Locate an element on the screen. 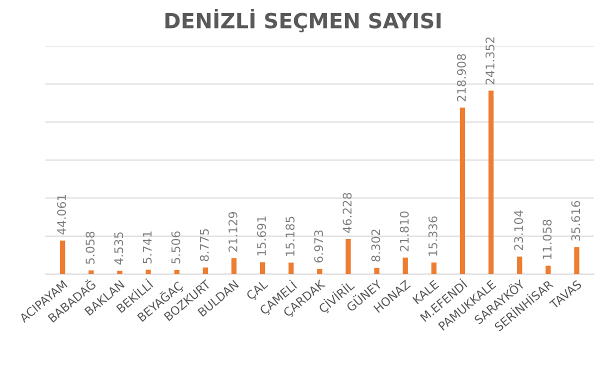  data-label: 46.228 is located at coordinates (347, 212).